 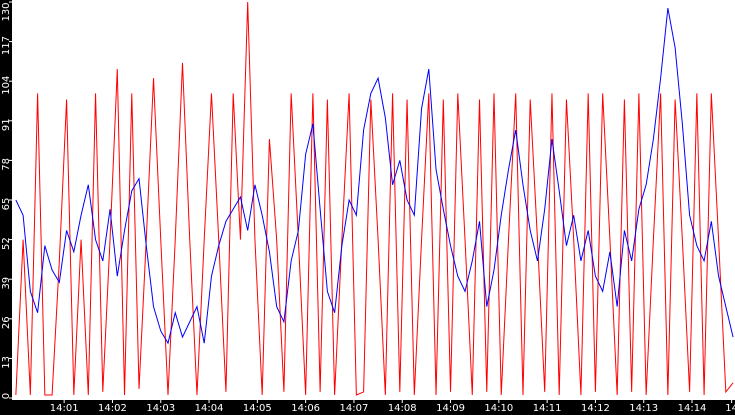 I want to click on x-tick-label: 14:10, so click(x=498, y=408).